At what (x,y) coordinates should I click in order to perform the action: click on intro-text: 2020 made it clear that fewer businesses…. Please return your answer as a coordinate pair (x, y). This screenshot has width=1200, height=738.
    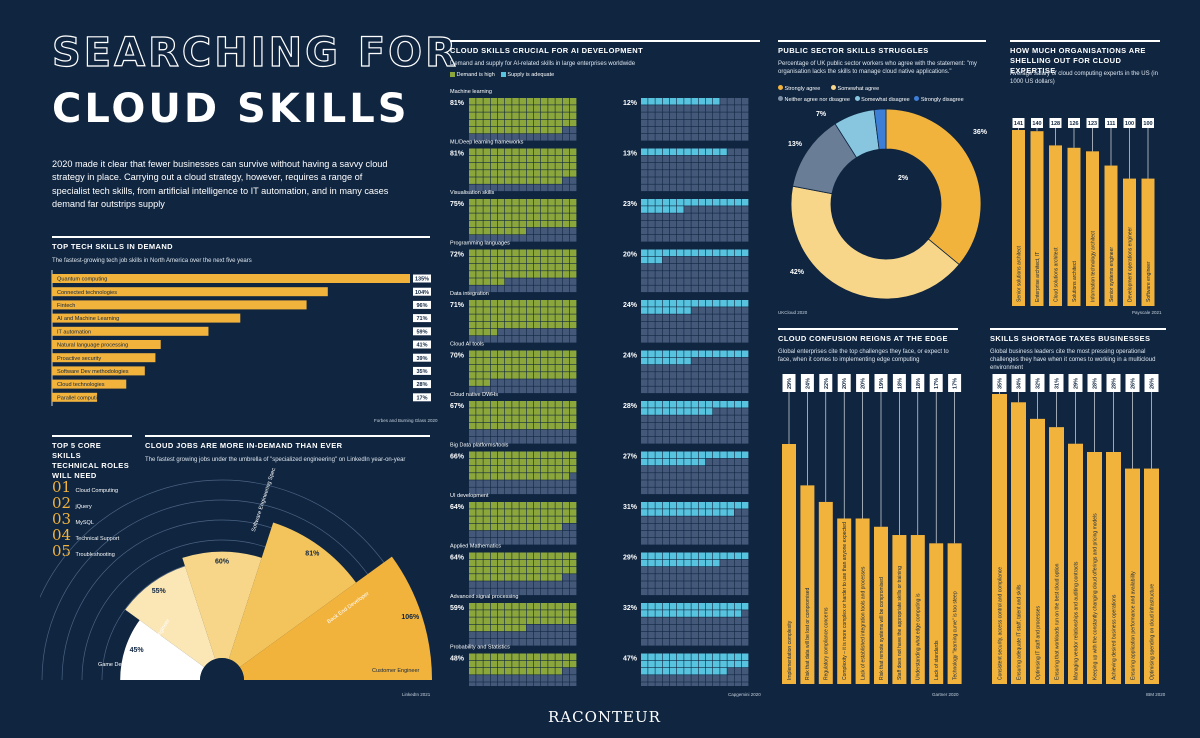
    Looking at the image, I should click on (220, 184).